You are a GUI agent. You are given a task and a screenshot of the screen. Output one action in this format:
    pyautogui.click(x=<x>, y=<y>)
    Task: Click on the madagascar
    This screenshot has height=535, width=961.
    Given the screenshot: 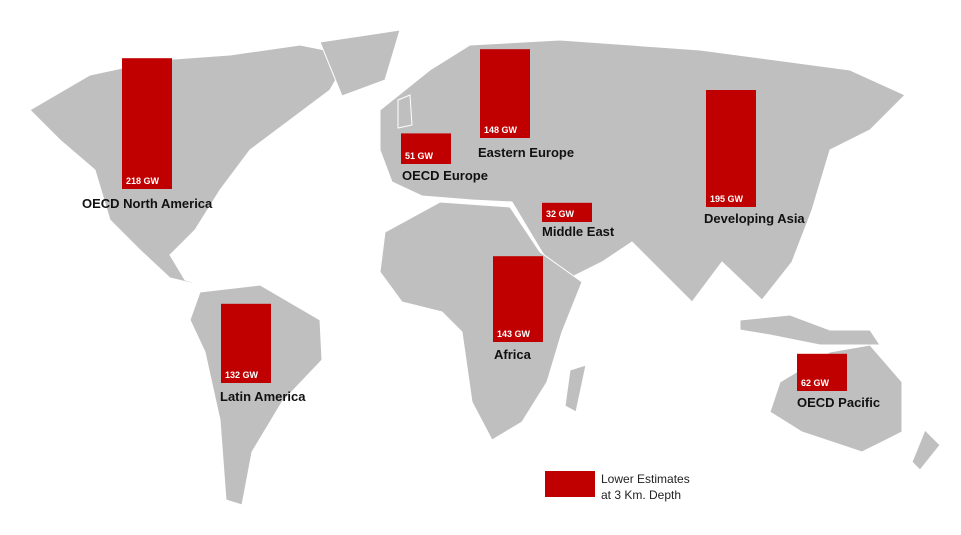 What is the action you would take?
    pyautogui.click(x=575, y=388)
    